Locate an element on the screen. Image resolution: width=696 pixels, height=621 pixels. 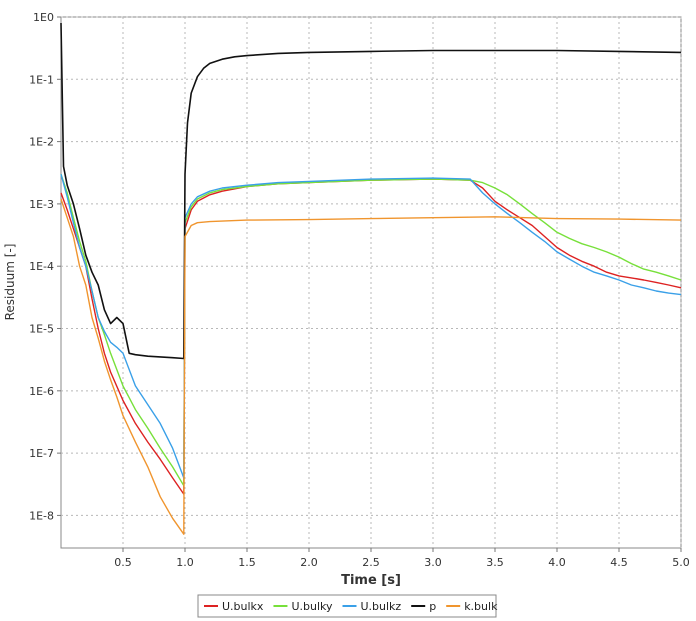
x-tick-label: 3.0 is located at coordinates (433, 562).